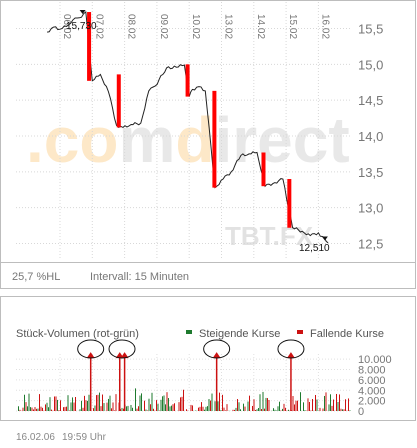 The height and width of the screenshot is (448, 417). I want to click on hl-label: 25,7 %HL, so click(36, 277).